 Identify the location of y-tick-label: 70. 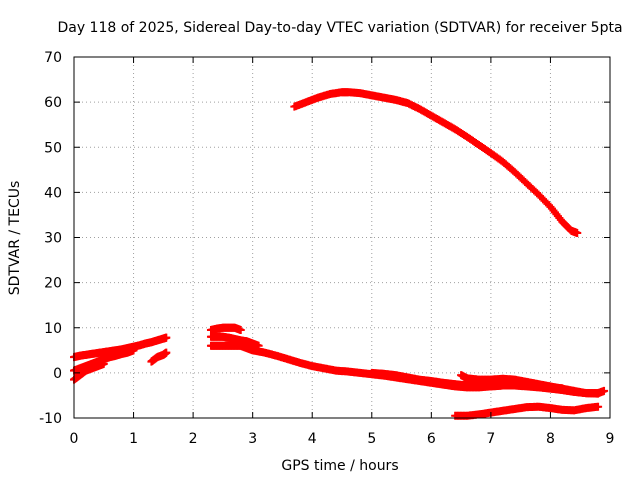
(53, 58).